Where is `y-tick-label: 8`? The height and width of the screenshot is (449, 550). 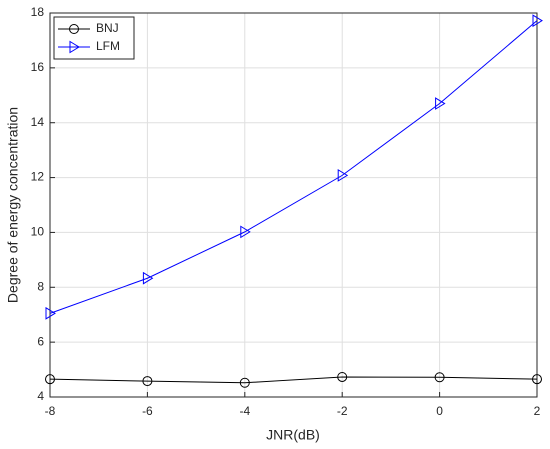 y-tick-label: 8 is located at coordinates (40, 286).